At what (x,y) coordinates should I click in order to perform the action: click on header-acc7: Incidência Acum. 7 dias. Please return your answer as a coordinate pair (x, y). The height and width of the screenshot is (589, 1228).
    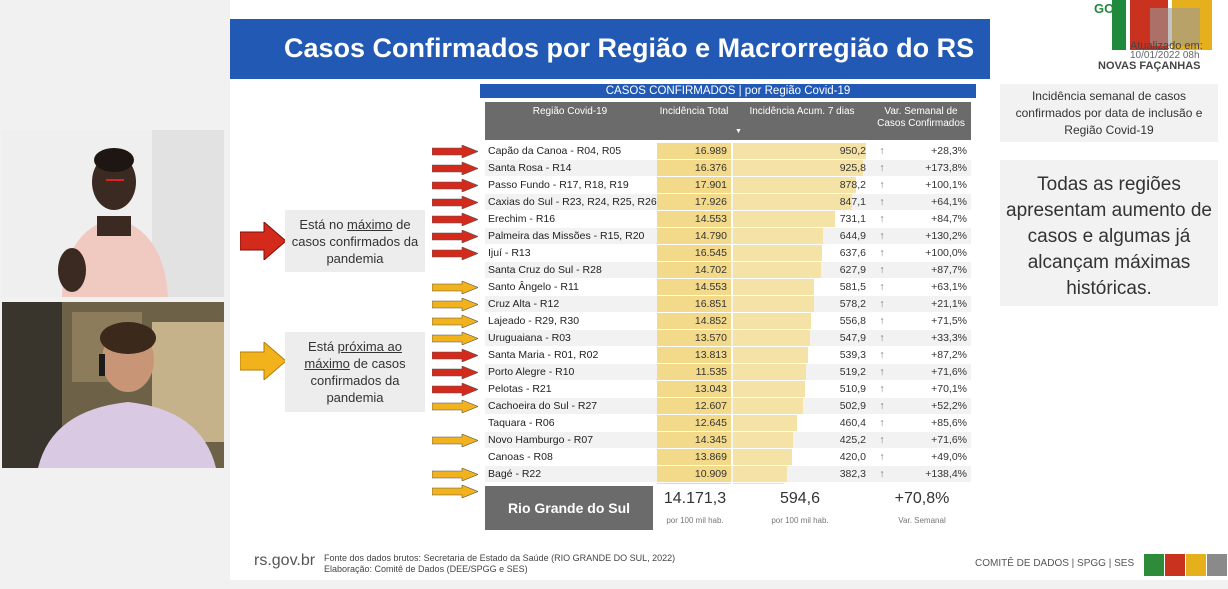
    Looking at the image, I should click on (802, 111).